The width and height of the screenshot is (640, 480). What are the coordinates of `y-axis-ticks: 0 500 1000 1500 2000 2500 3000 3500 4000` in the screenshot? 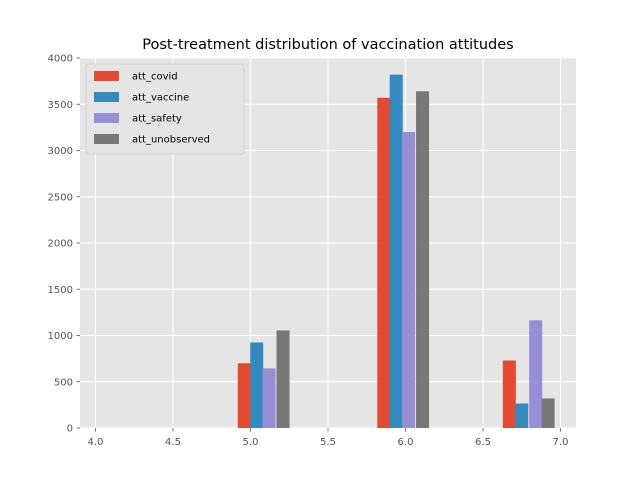 It's located at (64, 244).